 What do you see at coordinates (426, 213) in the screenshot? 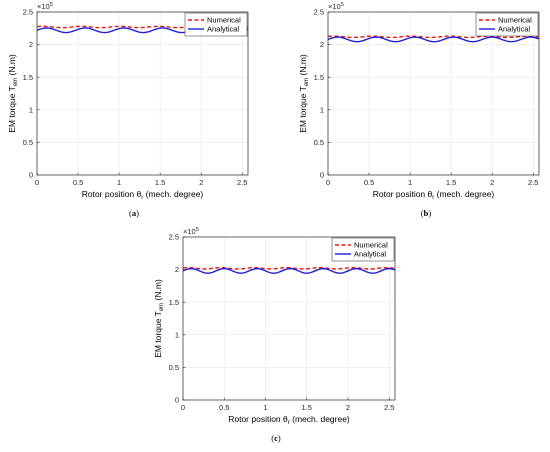
I see `subplot-caption: (b)` at bounding box center [426, 213].